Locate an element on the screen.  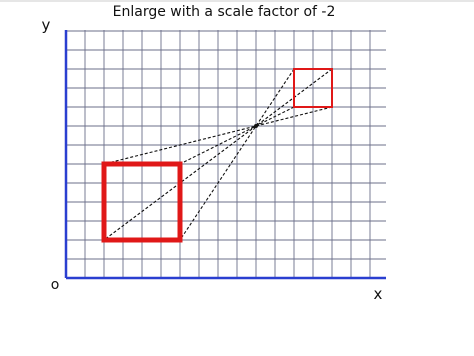
image-square is located at coordinates (142, 202).